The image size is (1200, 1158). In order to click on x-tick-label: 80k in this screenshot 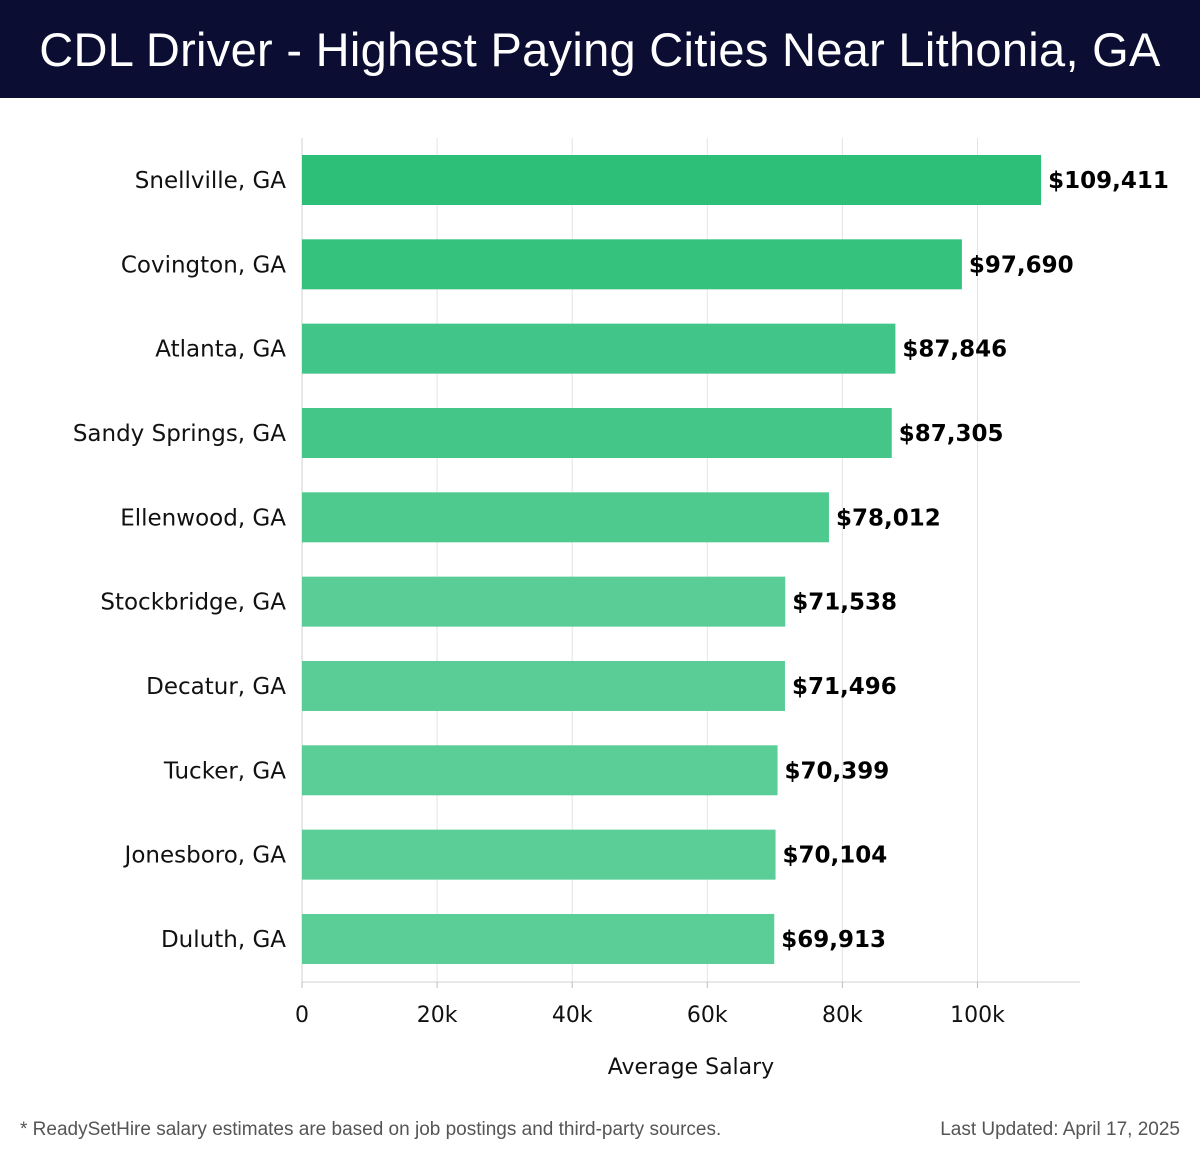, I will do `click(842, 1015)`.